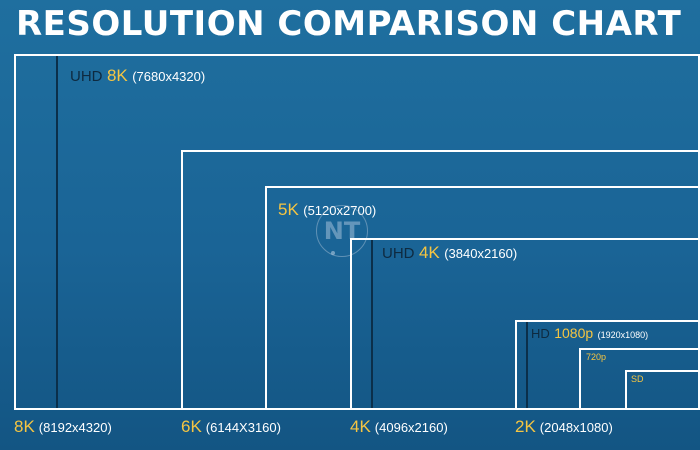  What do you see at coordinates (372, 324) in the screenshot?
I see `divider-uhd-4k` at bounding box center [372, 324].